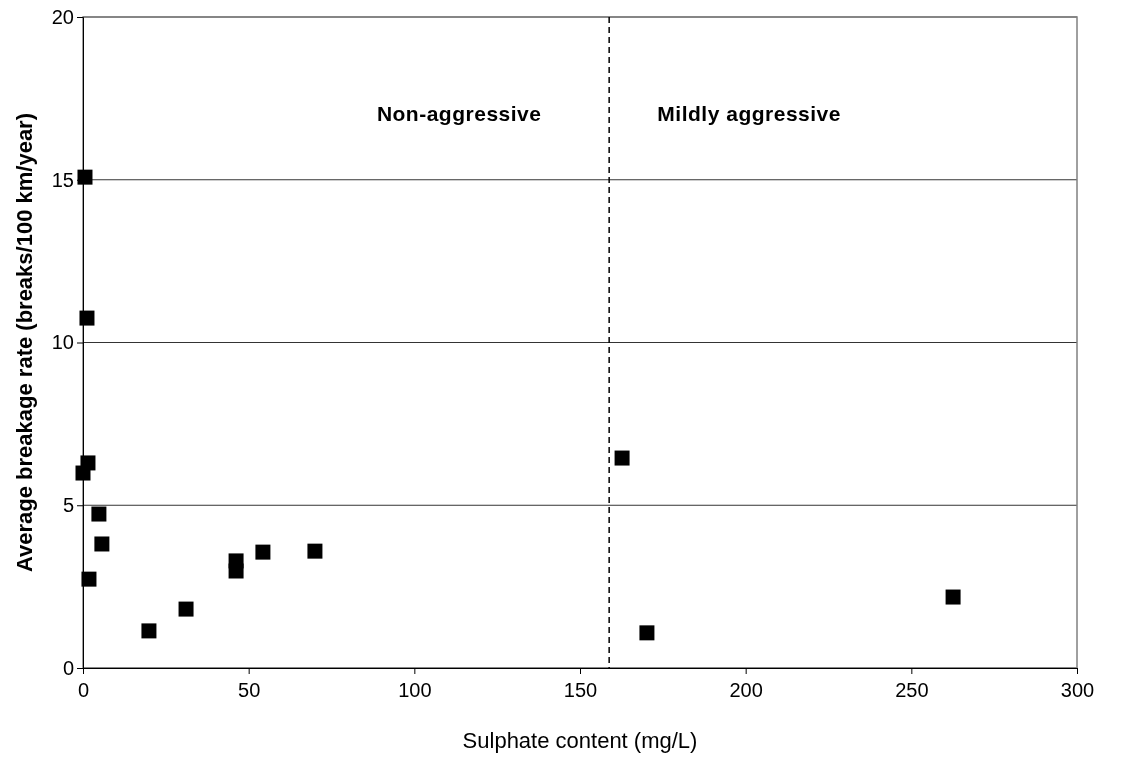 The image size is (1138, 768). What do you see at coordinates (580, 740) in the screenshot?
I see `x-axis-title: Sulphate content (mg/L)` at bounding box center [580, 740].